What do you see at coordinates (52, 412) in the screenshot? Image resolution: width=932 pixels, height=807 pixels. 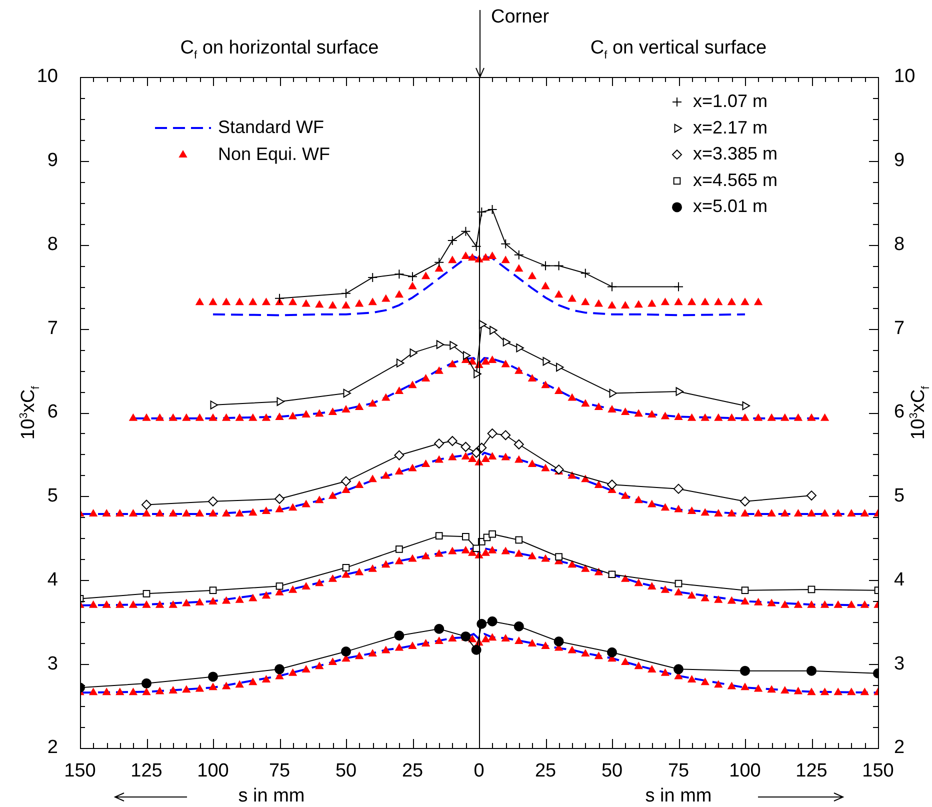 I see `y-tick-label: 6` at bounding box center [52, 412].